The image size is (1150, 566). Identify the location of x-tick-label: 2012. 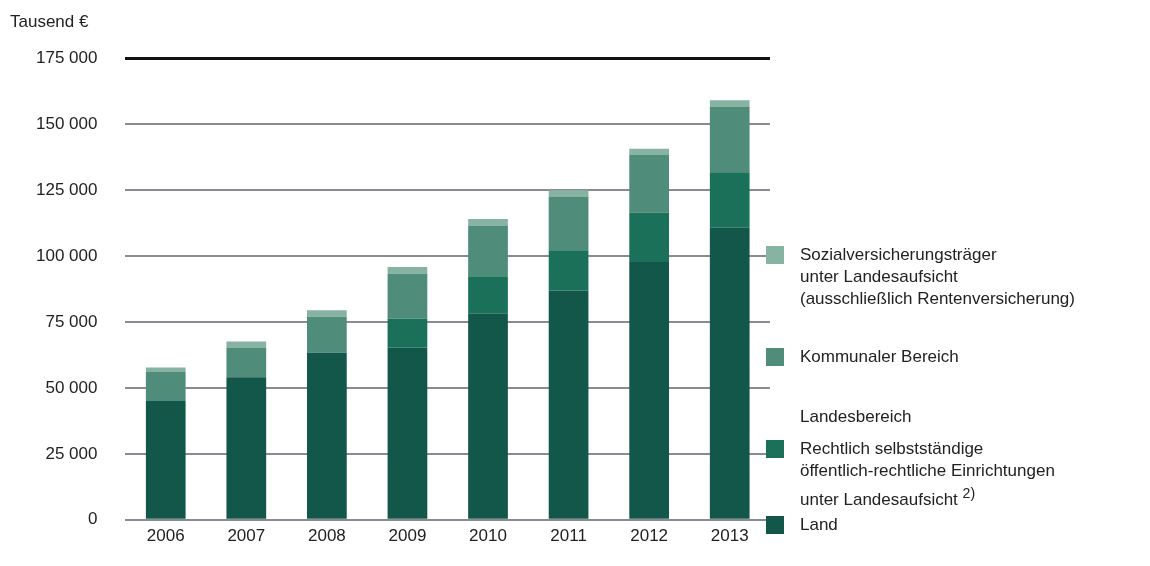
(649, 535).